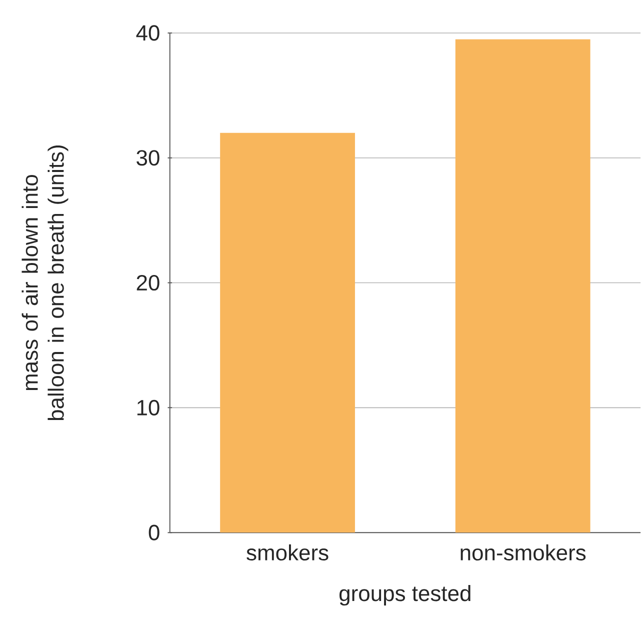 The image size is (641, 631). Describe the element at coordinates (148, 158) in the screenshot. I see `y-tick-label: 30` at that location.